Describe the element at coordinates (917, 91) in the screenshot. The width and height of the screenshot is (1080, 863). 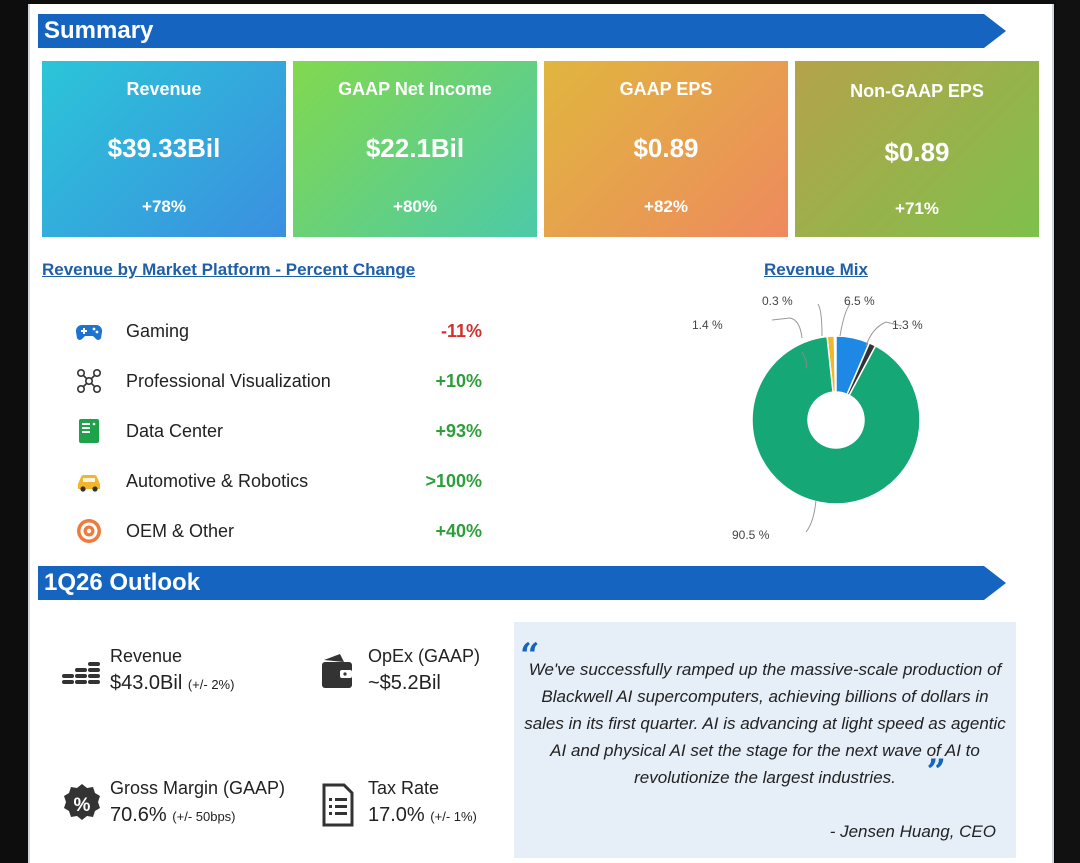
I see `card-title: Non-GAAP EPS` at that location.